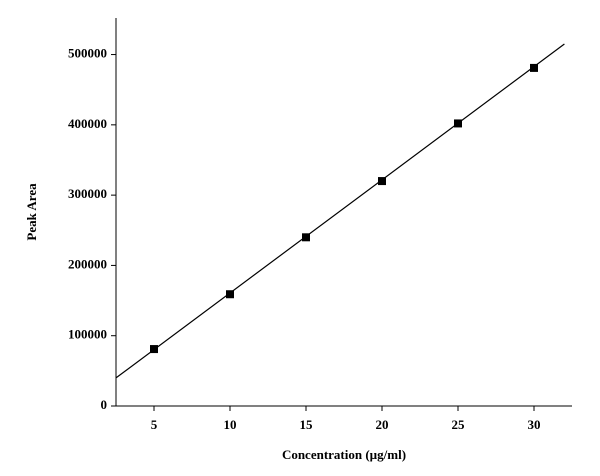  What do you see at coordinates (87, 334) in the screenshot?
I see `y-tick-label: 100000` at bounding box center [87, 334].